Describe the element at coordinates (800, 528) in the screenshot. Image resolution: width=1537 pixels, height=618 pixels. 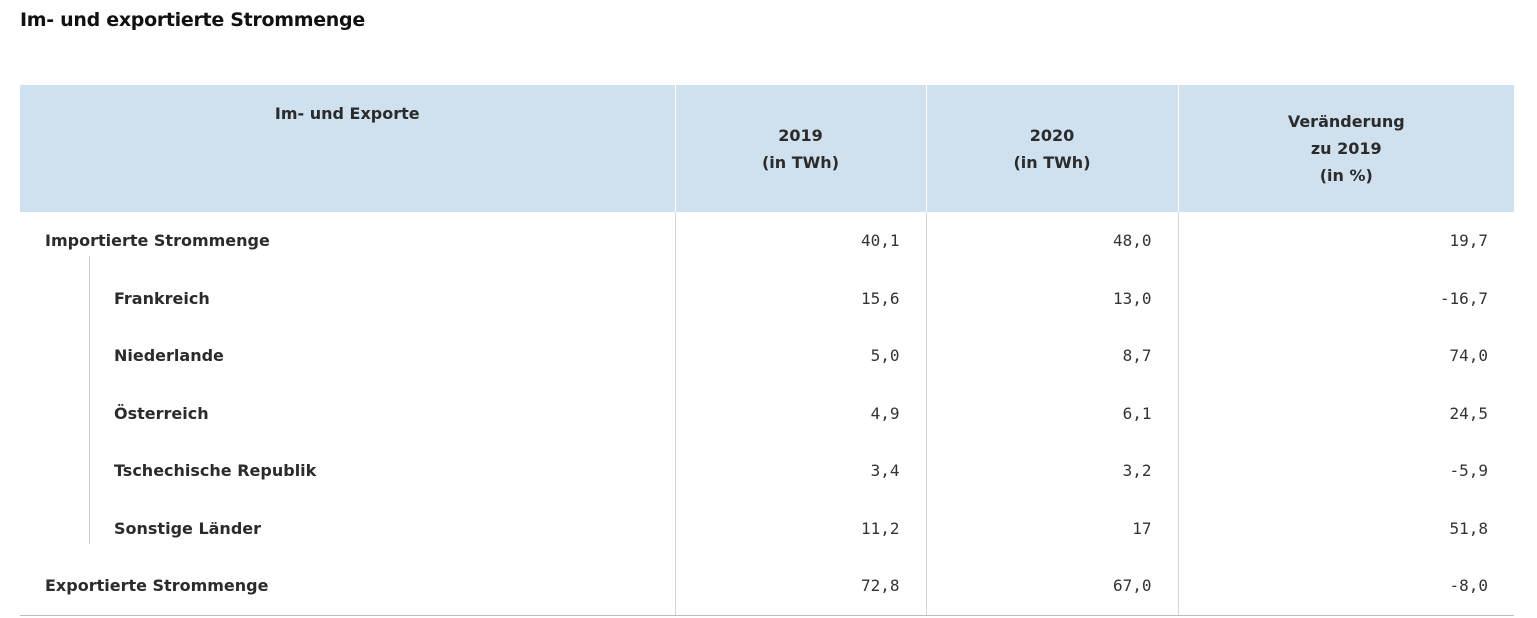
I see `value-2019: 11,2` at that location.